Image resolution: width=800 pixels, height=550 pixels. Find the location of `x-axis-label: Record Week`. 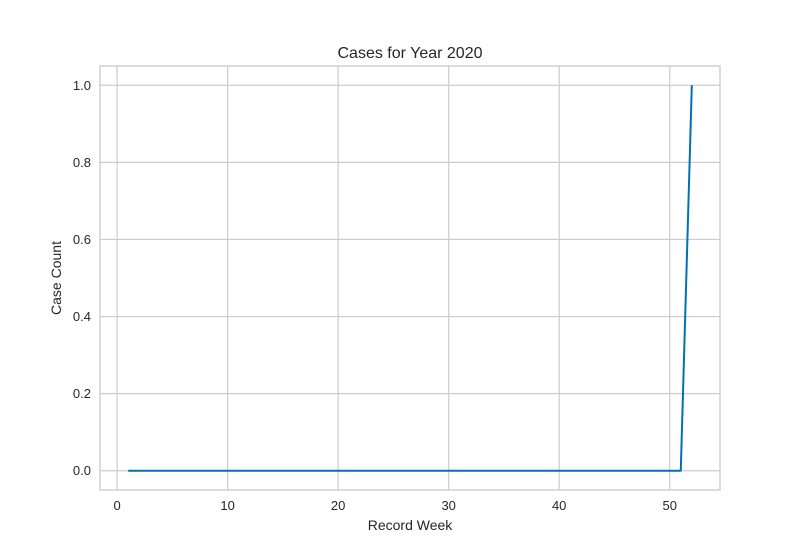

x-axis-label: Record Week is located at coordinates (411, 525).